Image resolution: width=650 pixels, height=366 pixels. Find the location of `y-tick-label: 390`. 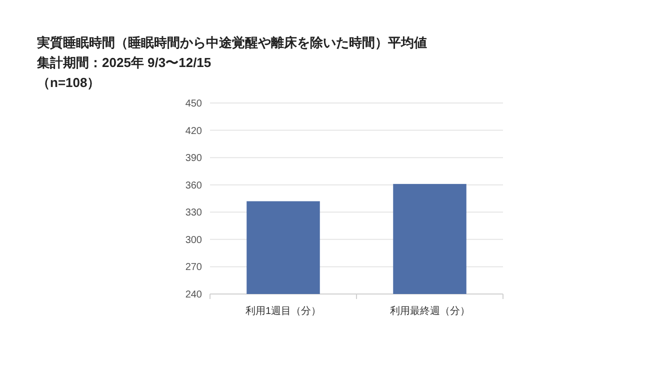

y-tick-label: 390 is located at coordinates (193, 158).